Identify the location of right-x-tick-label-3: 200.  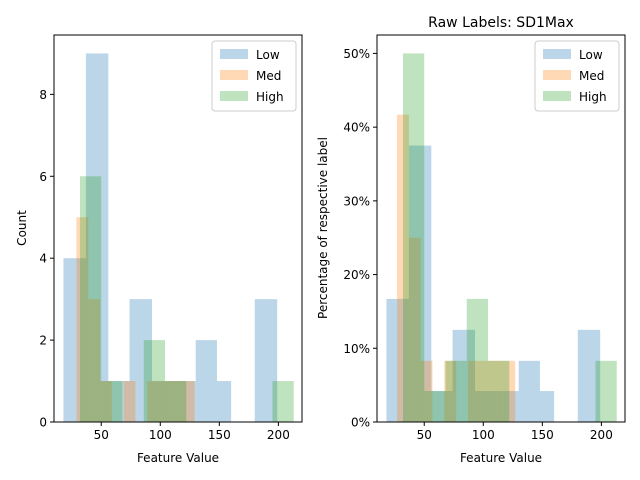
(601, 435).